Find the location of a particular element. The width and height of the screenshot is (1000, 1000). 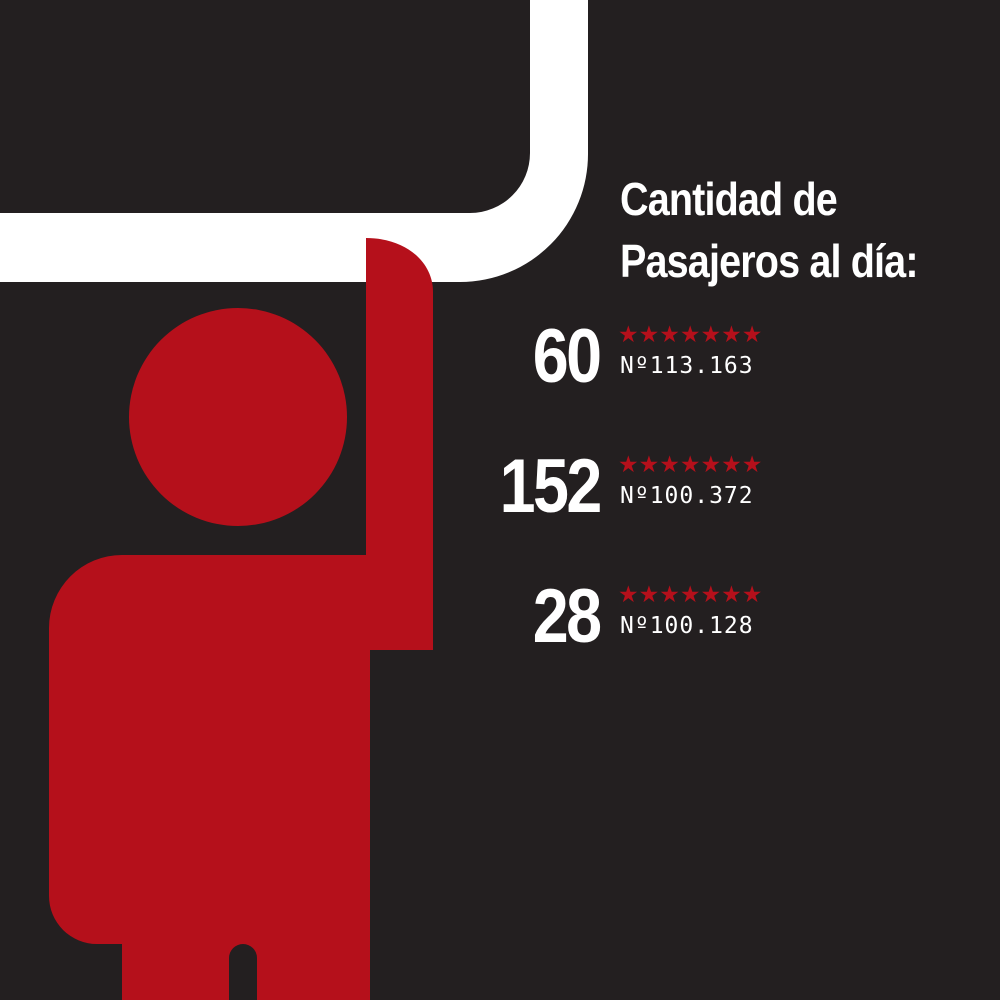

passenger-count: 60 is located at coordinates (567, 356).